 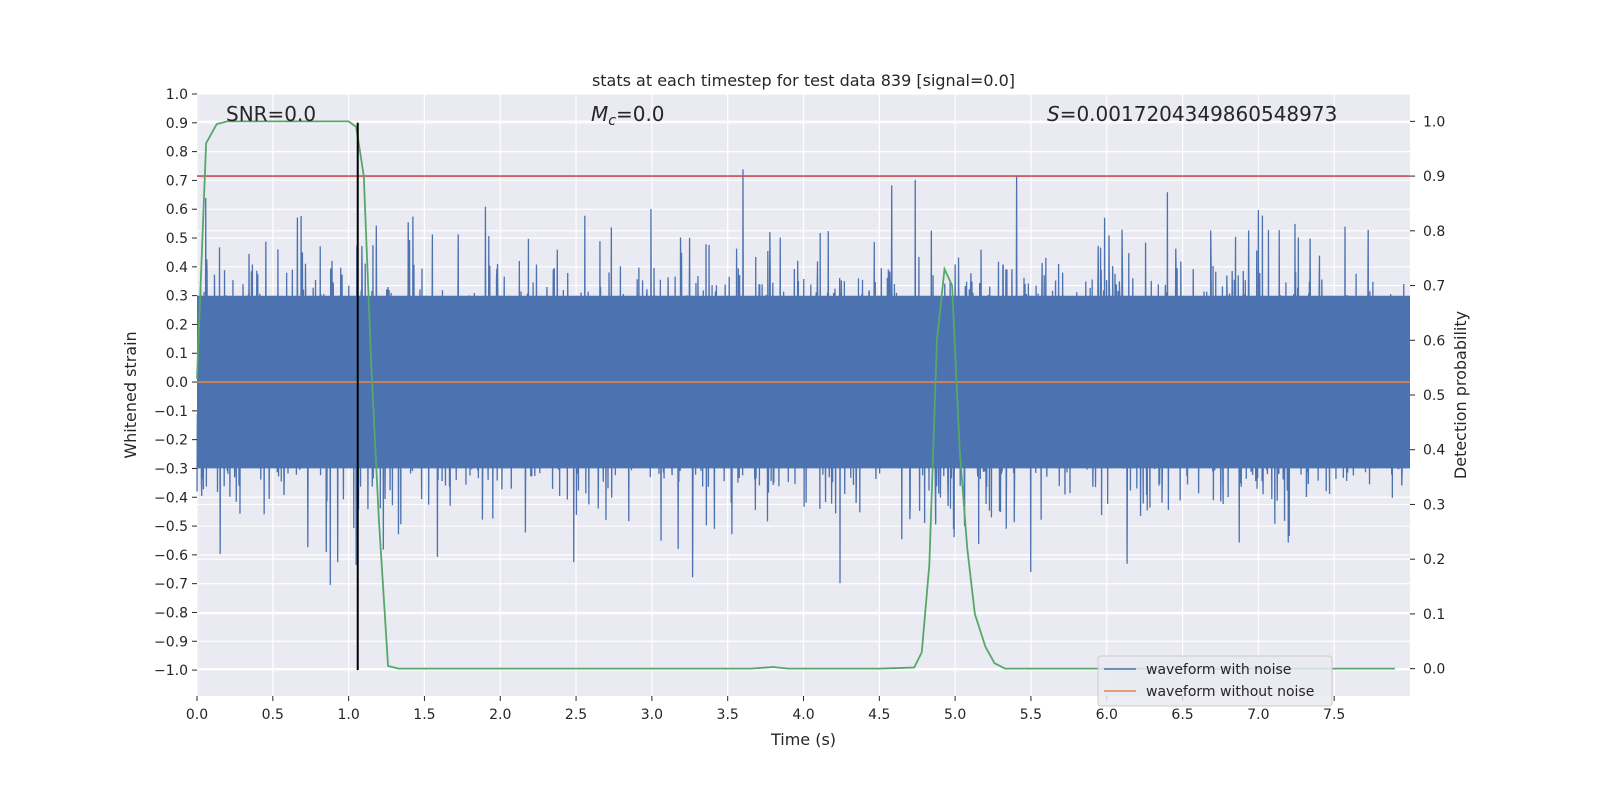 I want to click on y-left-tick-label: −0.8, so click(x=171, y=613).